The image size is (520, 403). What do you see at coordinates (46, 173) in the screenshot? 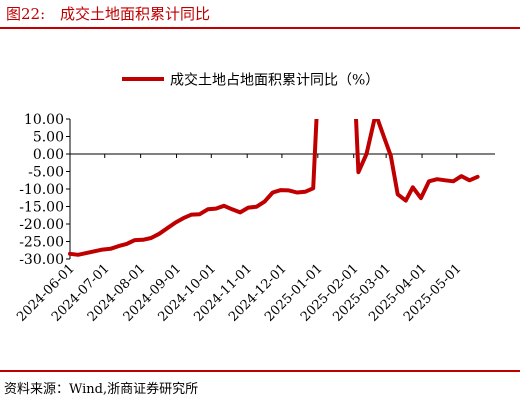
I see `y-tick-label: -5.00` at bounding box center [46, 173].